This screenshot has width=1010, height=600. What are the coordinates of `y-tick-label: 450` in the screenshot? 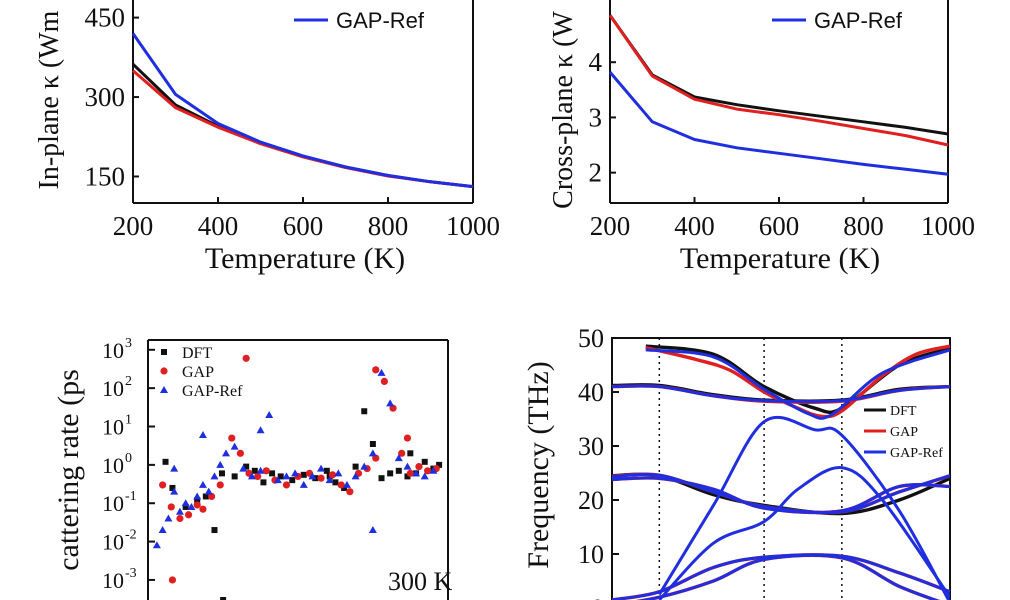 It's located at (105, 18).